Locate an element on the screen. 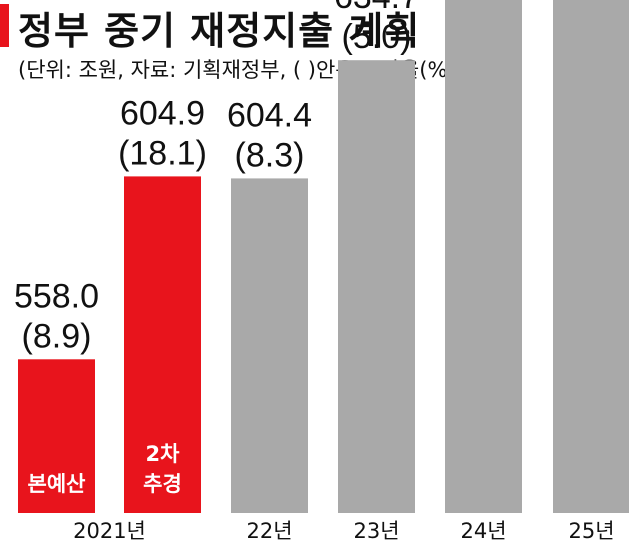 This screenshot has height=545, width=629. bar-inner-label: 2차 is located at coordinates (163, 454).